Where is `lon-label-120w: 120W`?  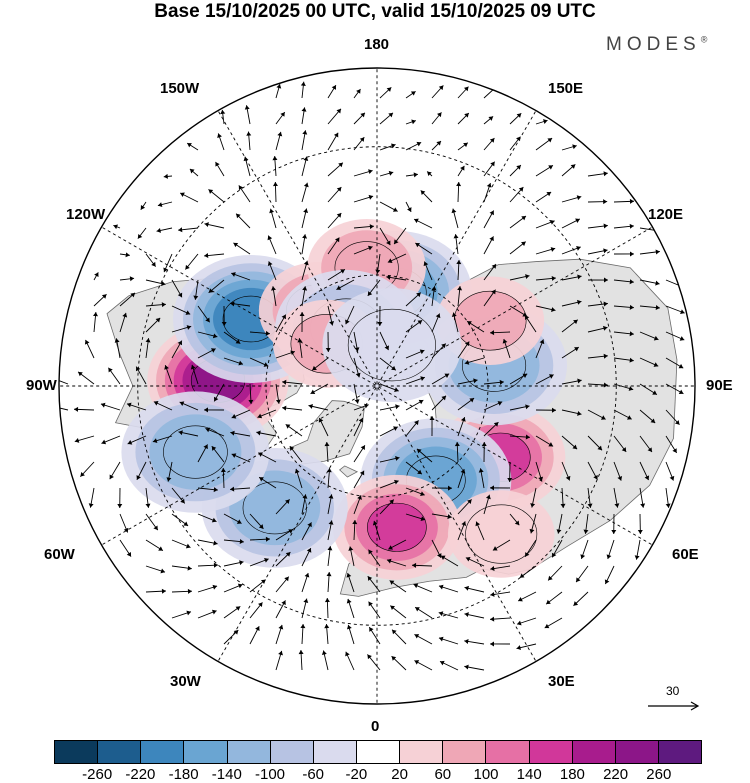
lon-label-120w: 120W is located at coordinates (86, 214).